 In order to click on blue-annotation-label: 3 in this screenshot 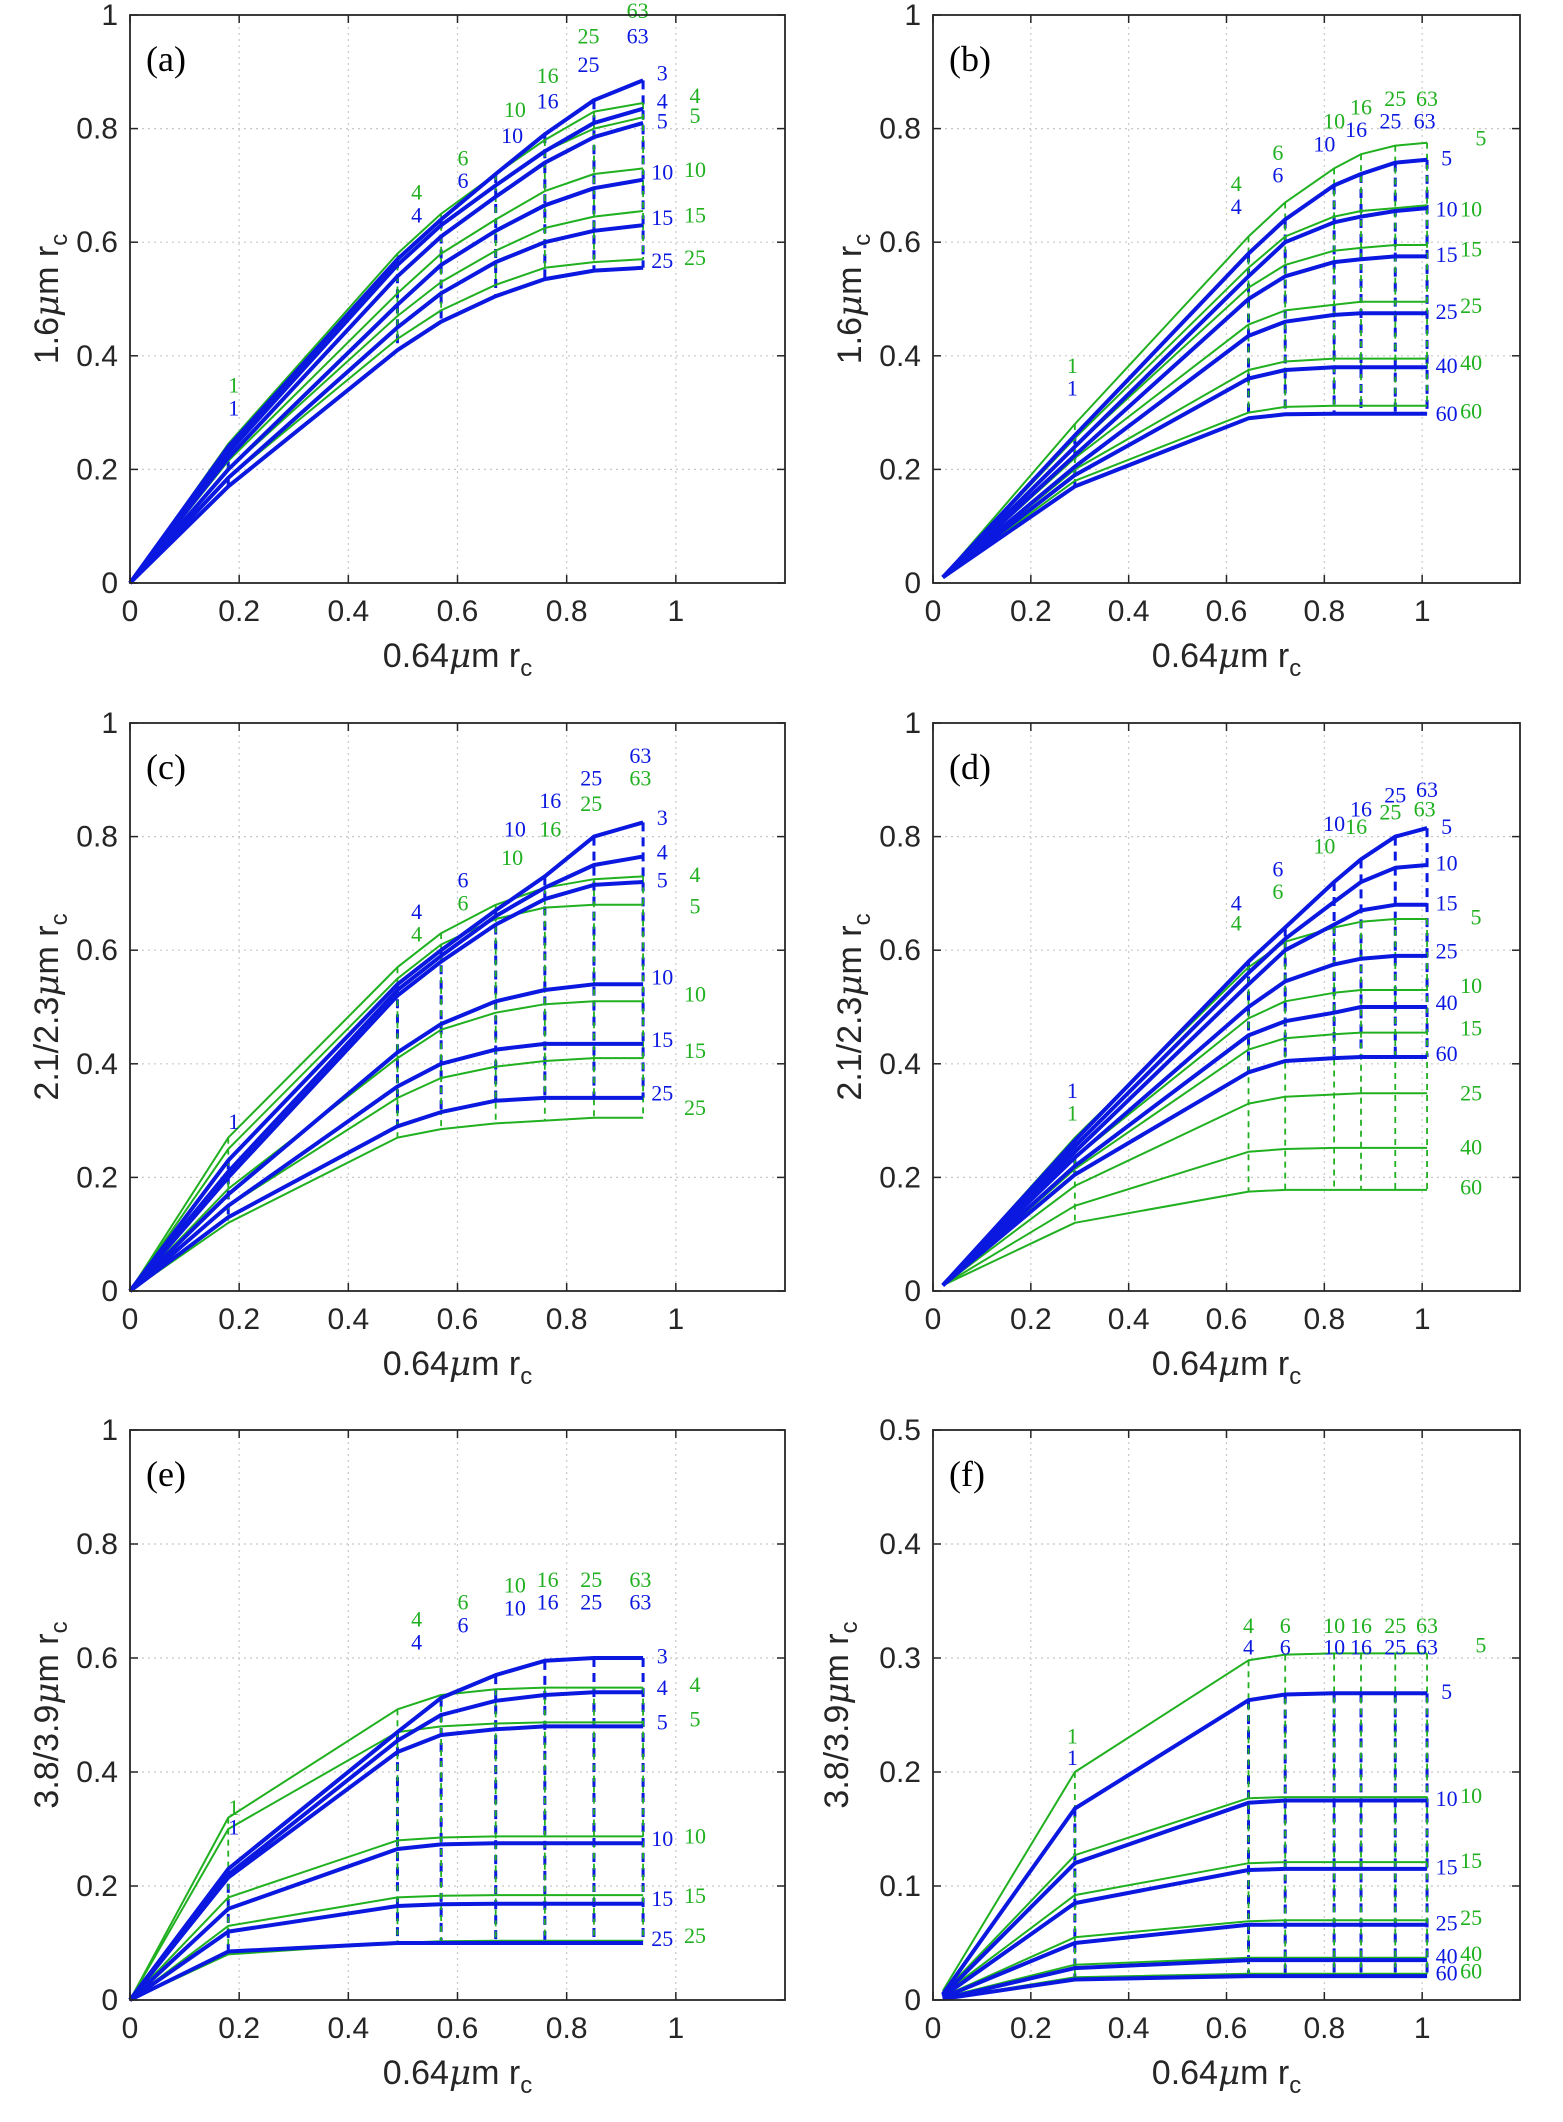, I will do `click(662, 817)`.